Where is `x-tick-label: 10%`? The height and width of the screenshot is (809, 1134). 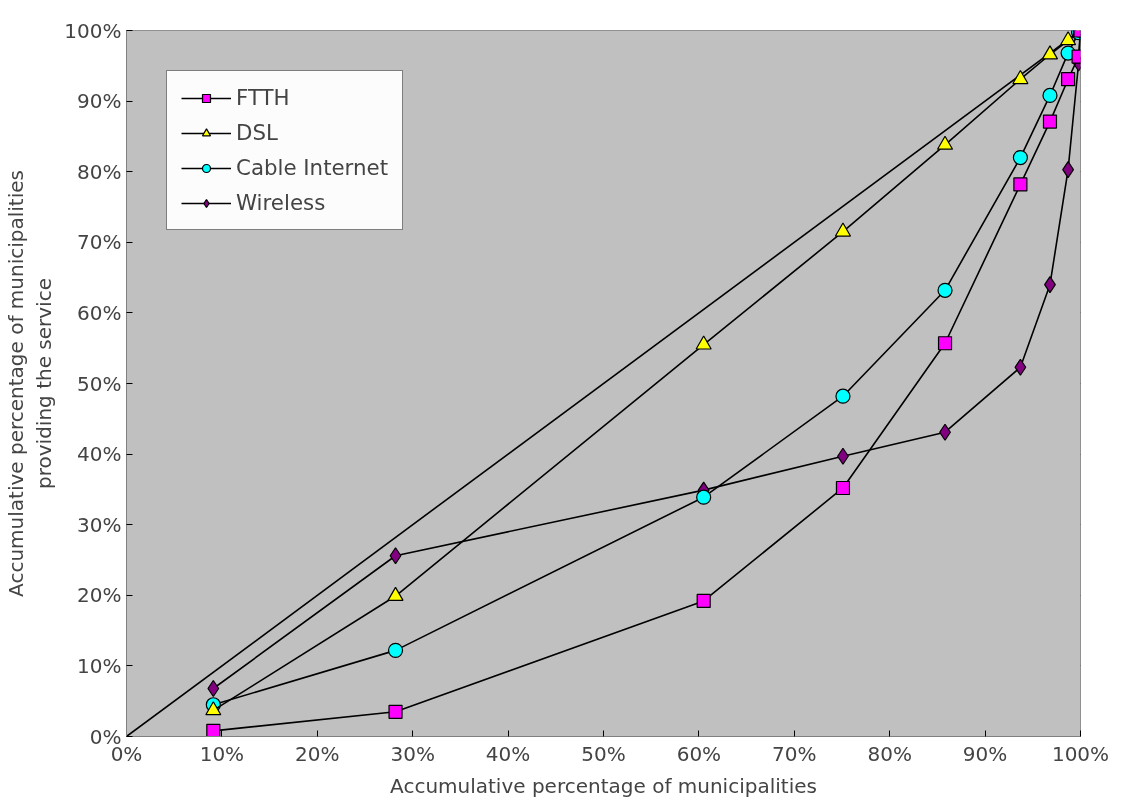
x-tick-label: 10% is located at coordinates (222, 753).